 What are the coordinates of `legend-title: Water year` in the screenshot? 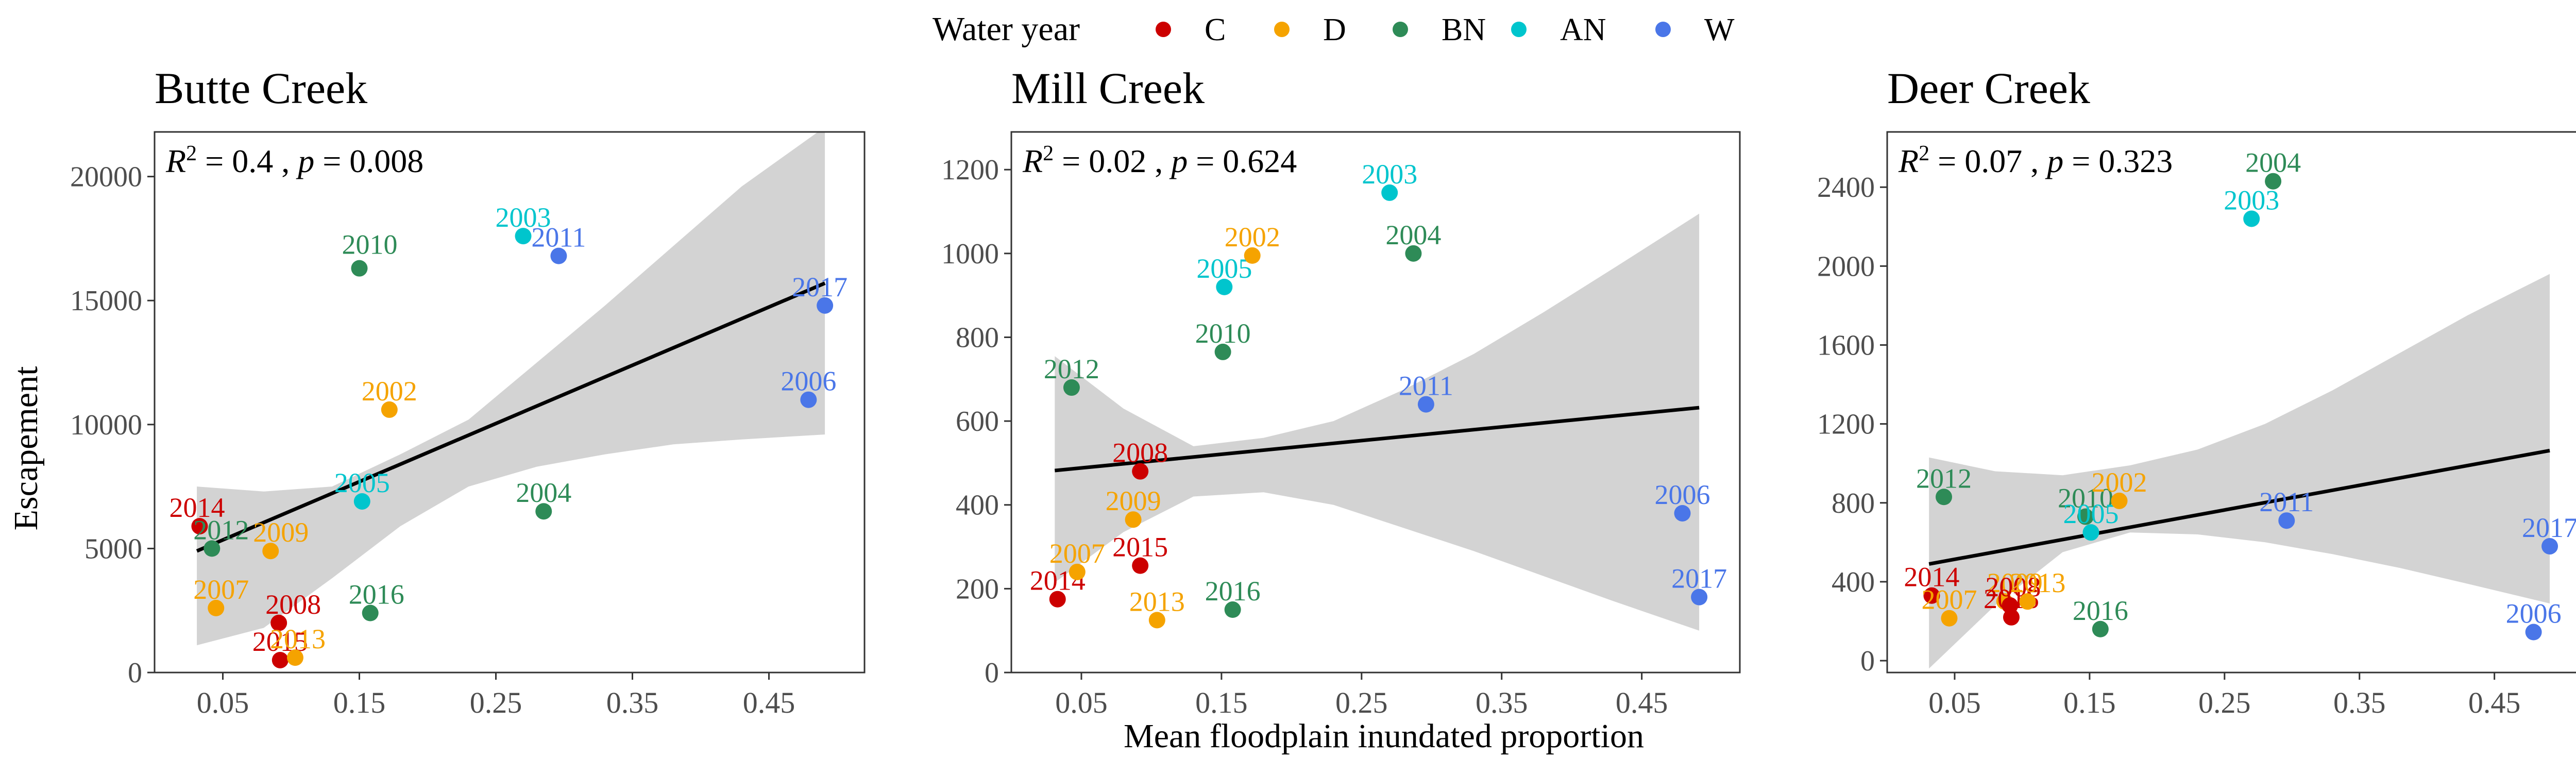 It's located at (1006, 29).